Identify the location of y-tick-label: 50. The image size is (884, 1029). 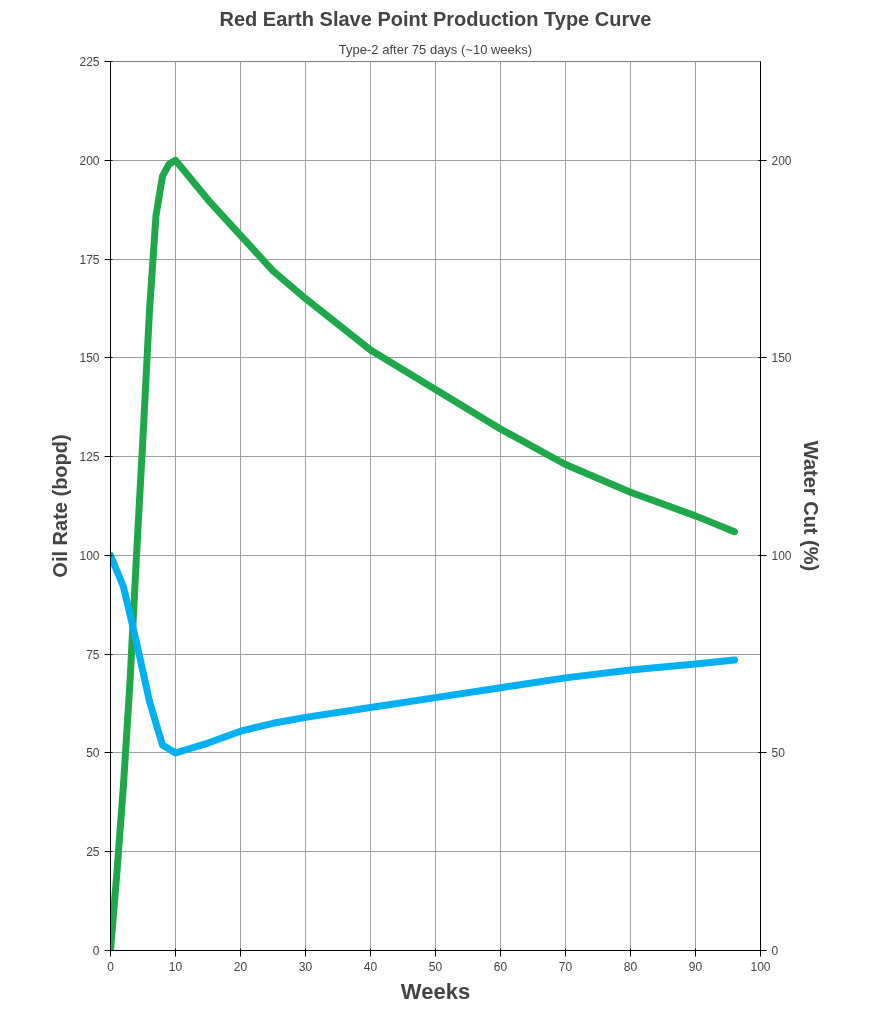
(93, 753).